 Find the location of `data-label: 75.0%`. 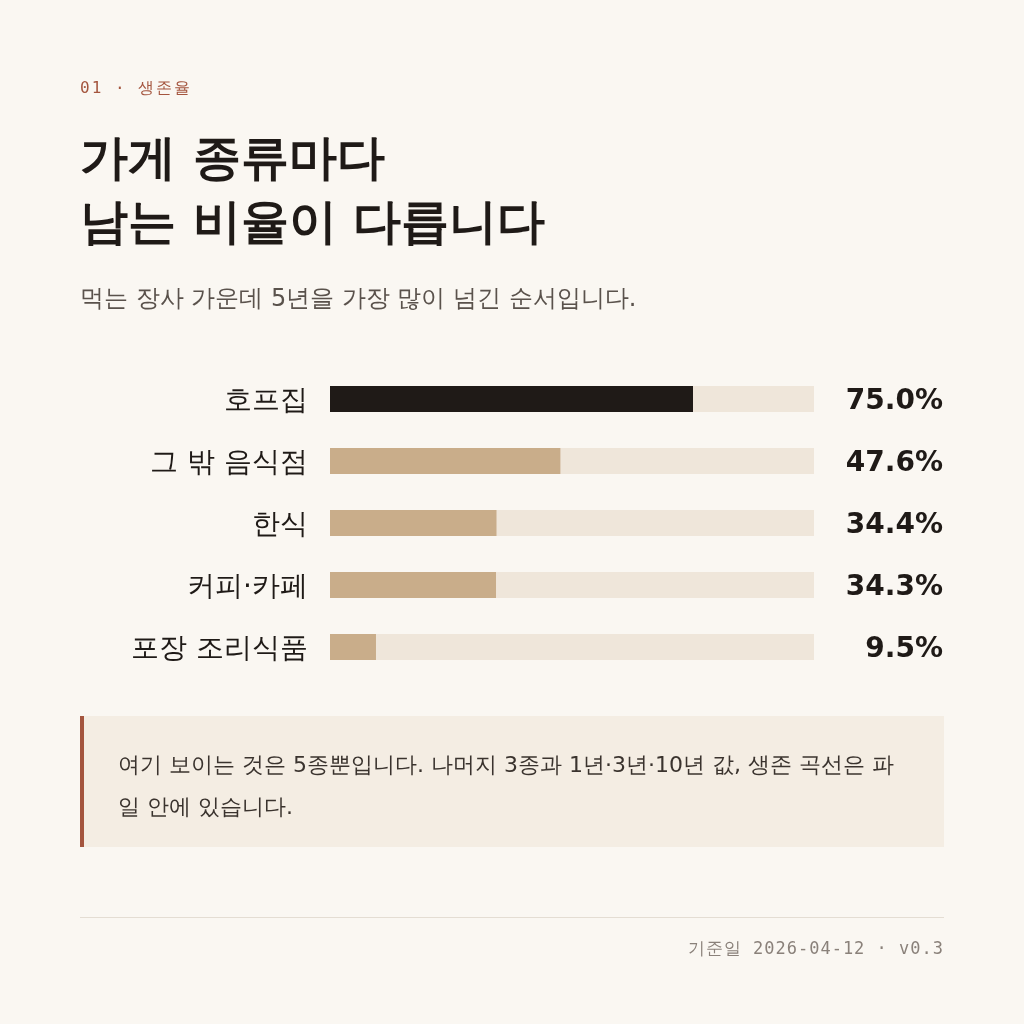

data-label: 75.0% is located at coordinates (894, 399).